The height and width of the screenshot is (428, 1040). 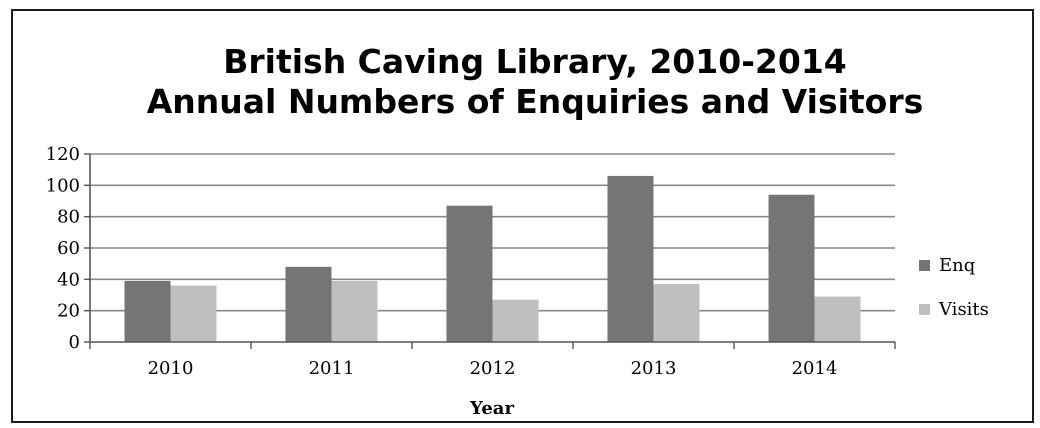 I want to click on y-tick-label: 80, so click(x=68, y=217).